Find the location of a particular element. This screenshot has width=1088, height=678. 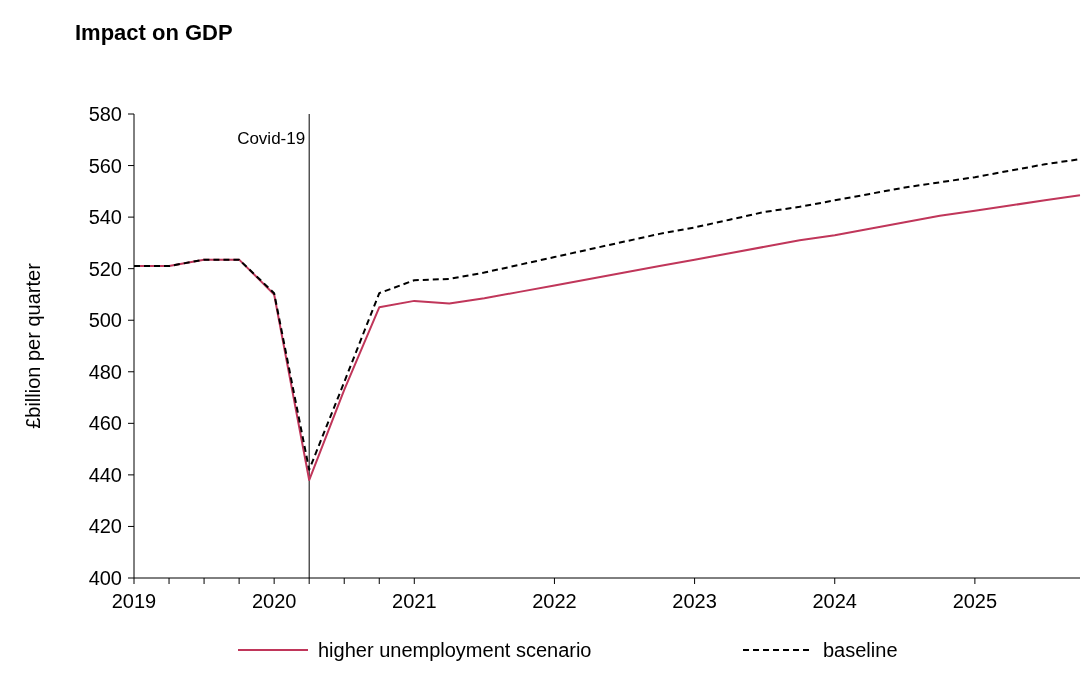

y-tick-label: 420 is located at coordinates (105, 526).